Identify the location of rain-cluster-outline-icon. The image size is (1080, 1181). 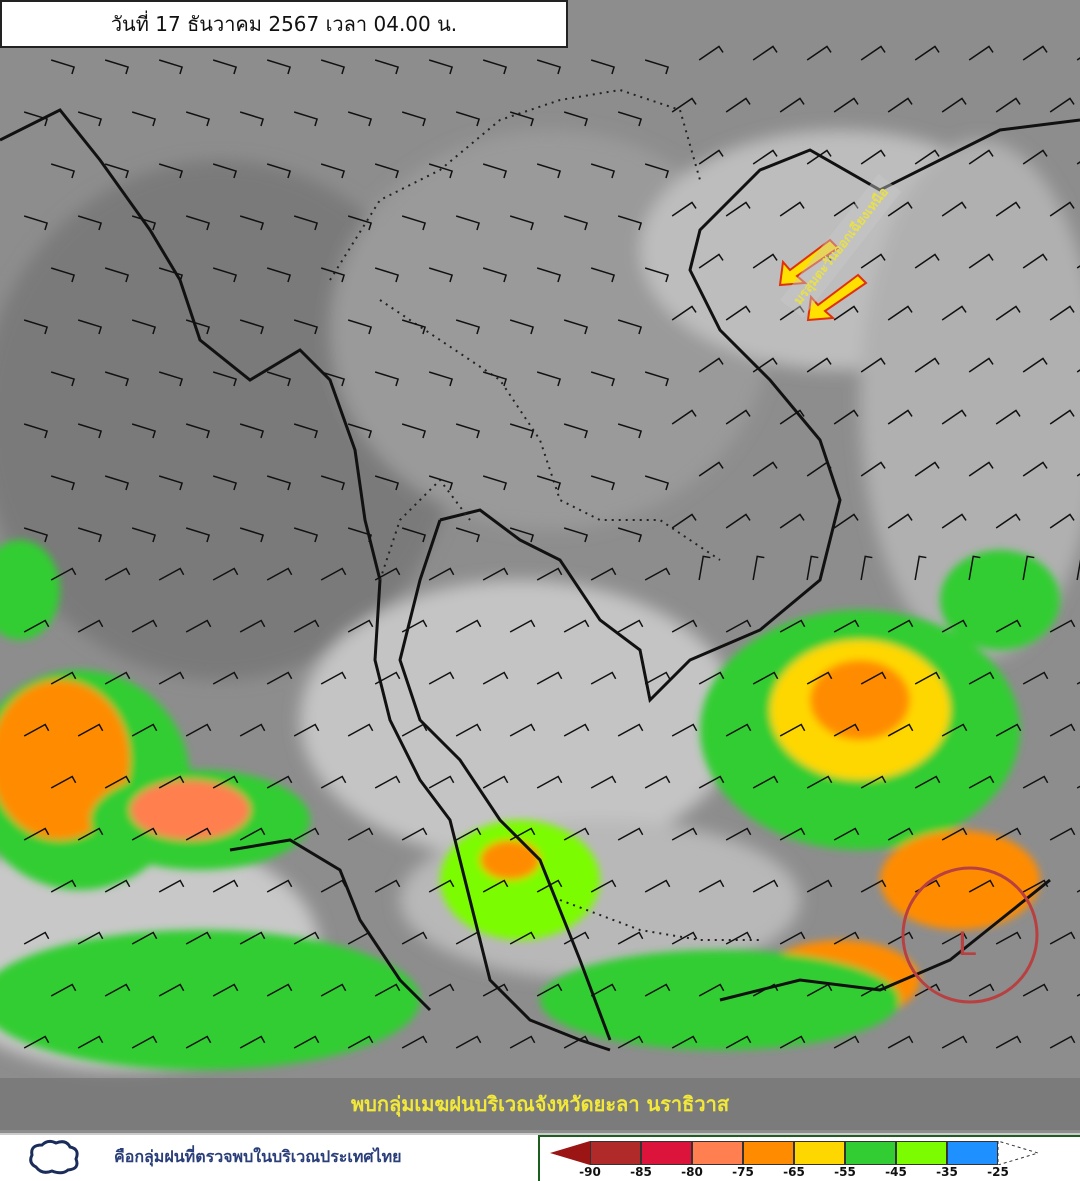
(54, 1157).